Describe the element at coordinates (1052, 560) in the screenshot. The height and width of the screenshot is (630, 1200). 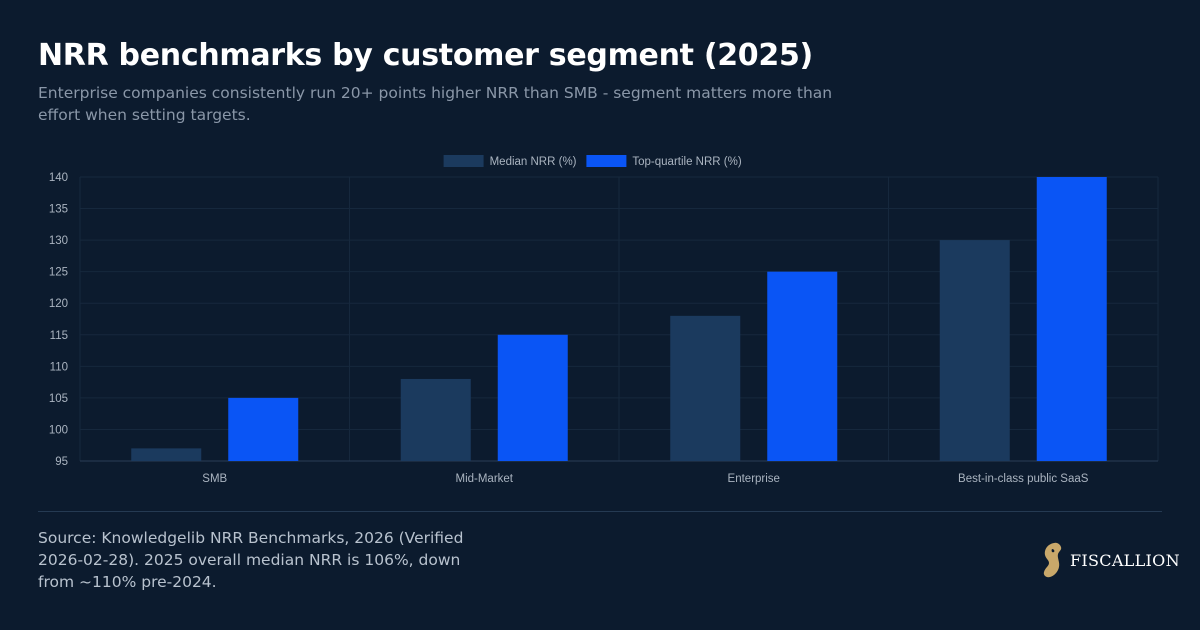
I see `horse-head-logo-icon` at that location.